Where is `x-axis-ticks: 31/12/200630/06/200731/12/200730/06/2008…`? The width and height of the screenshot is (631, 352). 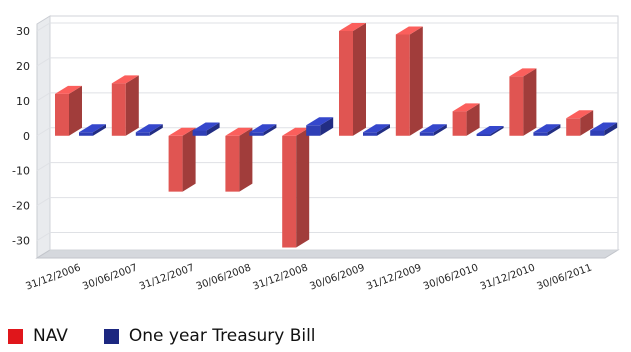
x-axis-ticks: 31/12/200630/06/200731/12/200730/06/2008… is located at coordinates (308, 277).